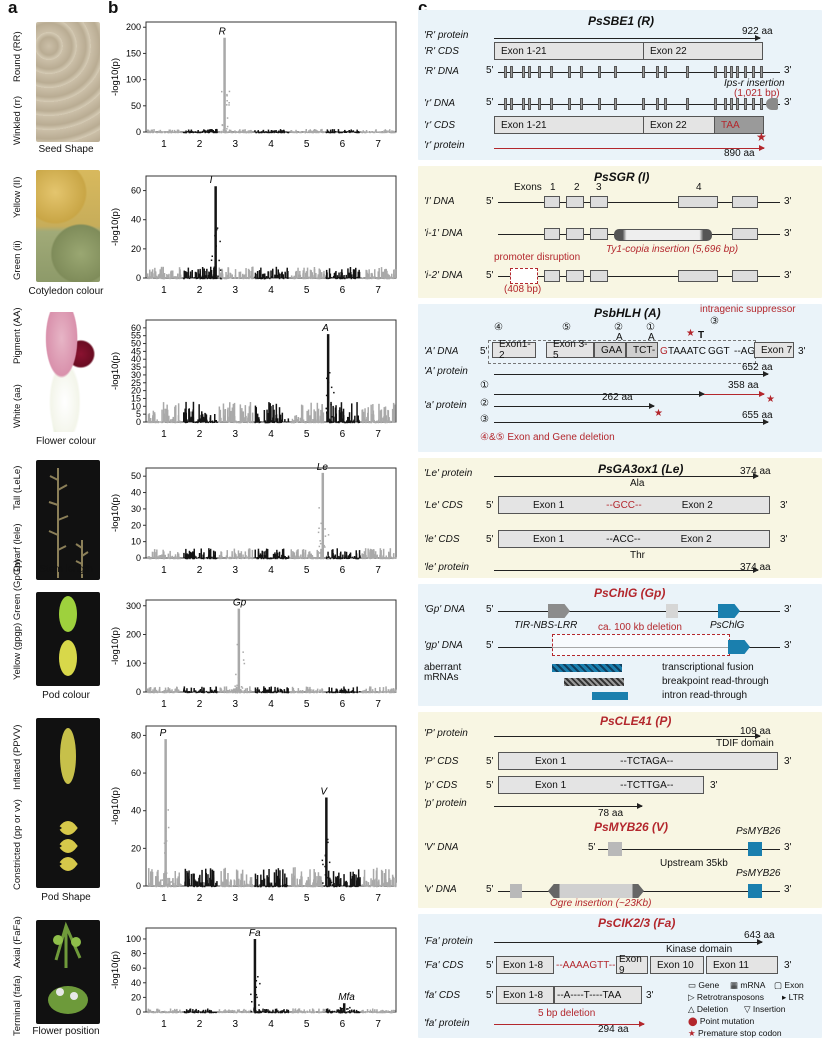  I want to click on panel-letter-b: b, so click(113, 8).